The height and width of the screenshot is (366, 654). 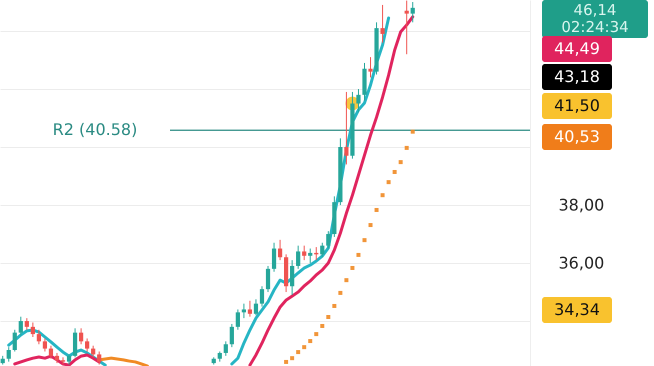 I want to click on ref-line-label: R2 (40.58), so click(x=95, y=130).